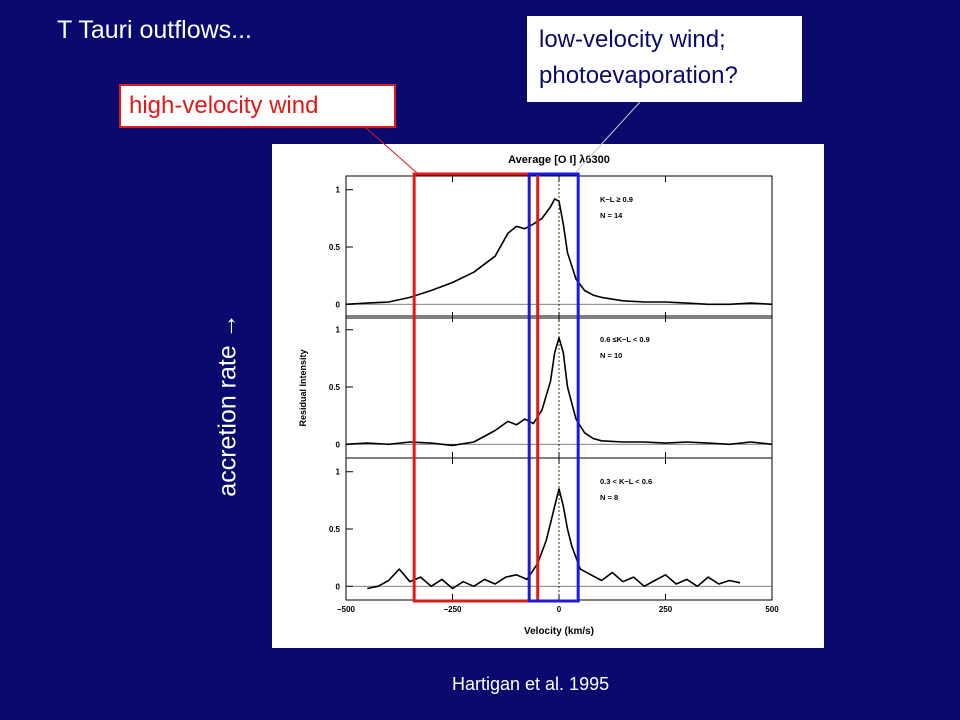 Image resolution: width=960 pixels, height=720 pixels. I want to click on low-velocity-annotation-line-2: photoevaporation?, so click(638, 75).